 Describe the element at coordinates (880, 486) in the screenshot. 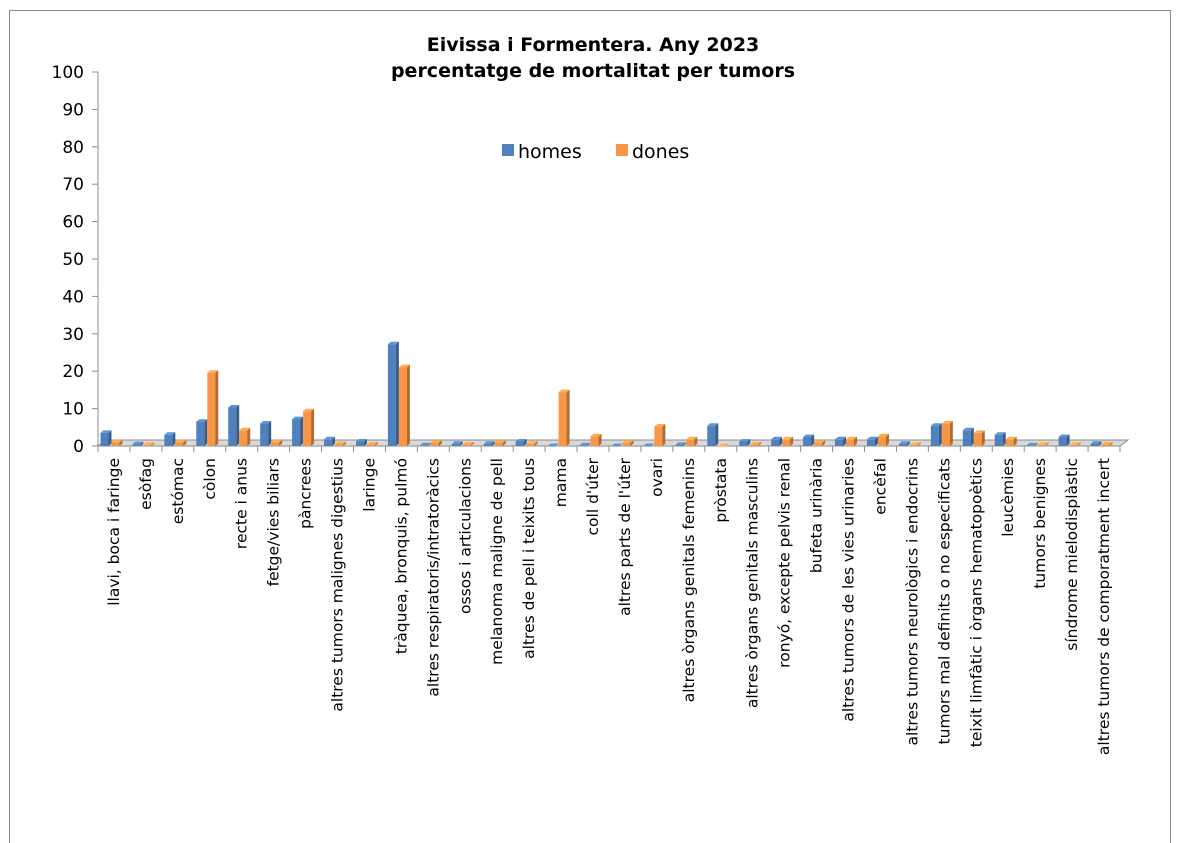

I see `x-category-label: encèfal` at that location.